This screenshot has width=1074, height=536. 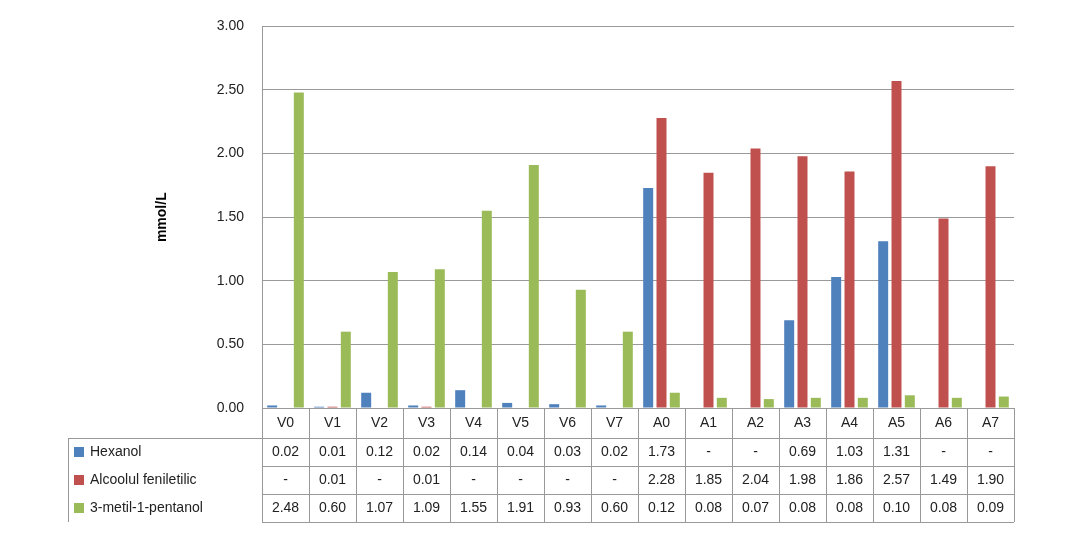 What do you see at coordinates (473, 506) in the screenshot?
I see `data-label: 1.55` at bounding box center [473, 506].